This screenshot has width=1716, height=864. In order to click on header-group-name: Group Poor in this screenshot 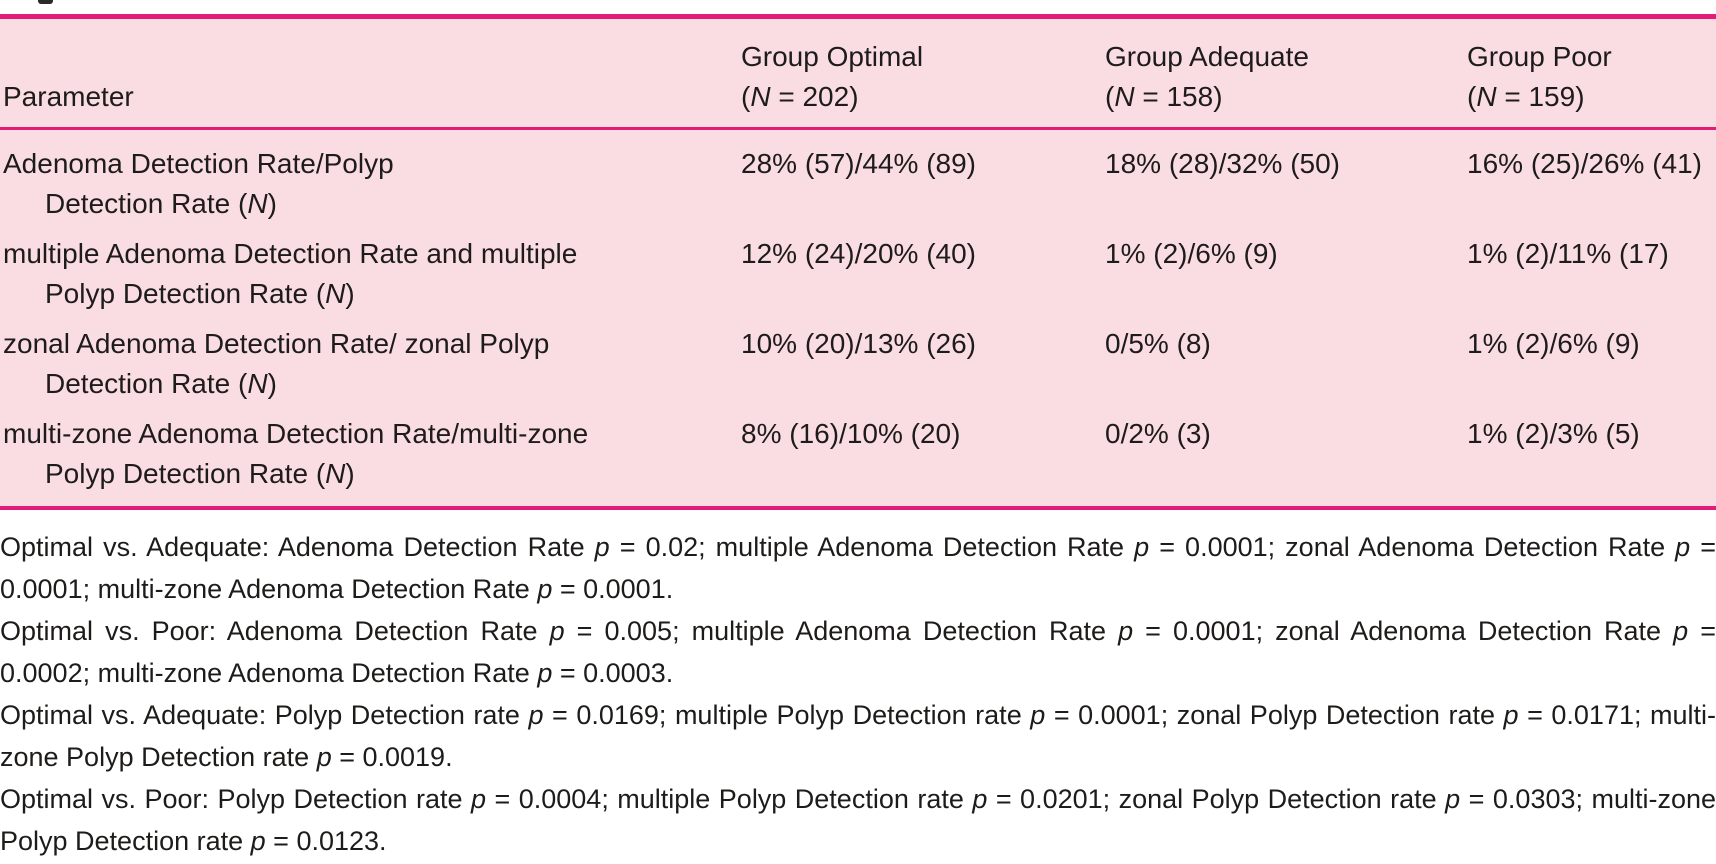, I will do `click(1539, 56)`.